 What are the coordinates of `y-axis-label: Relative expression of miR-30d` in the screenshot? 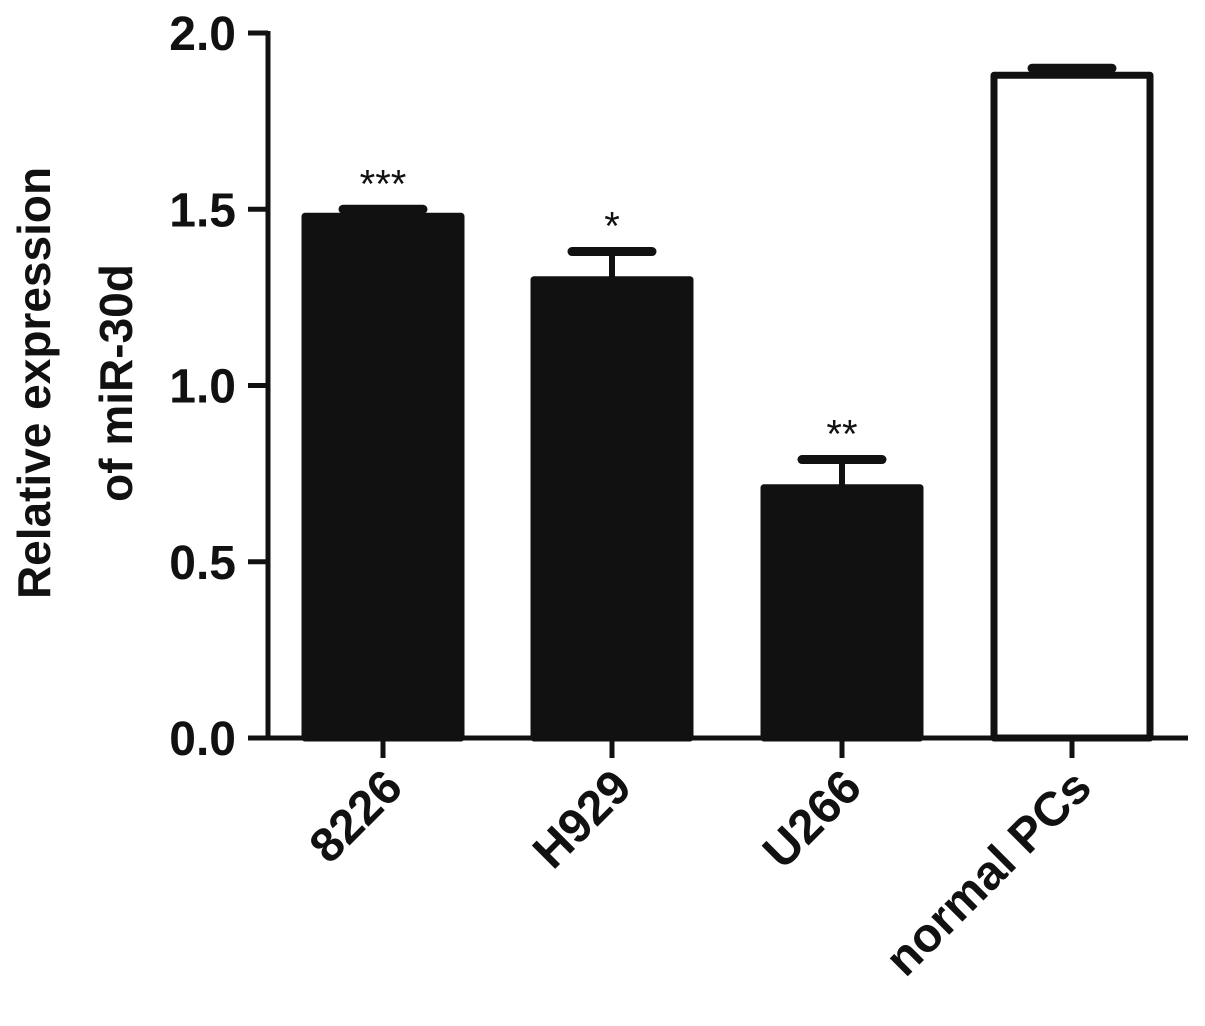 It's located at (75, 383).